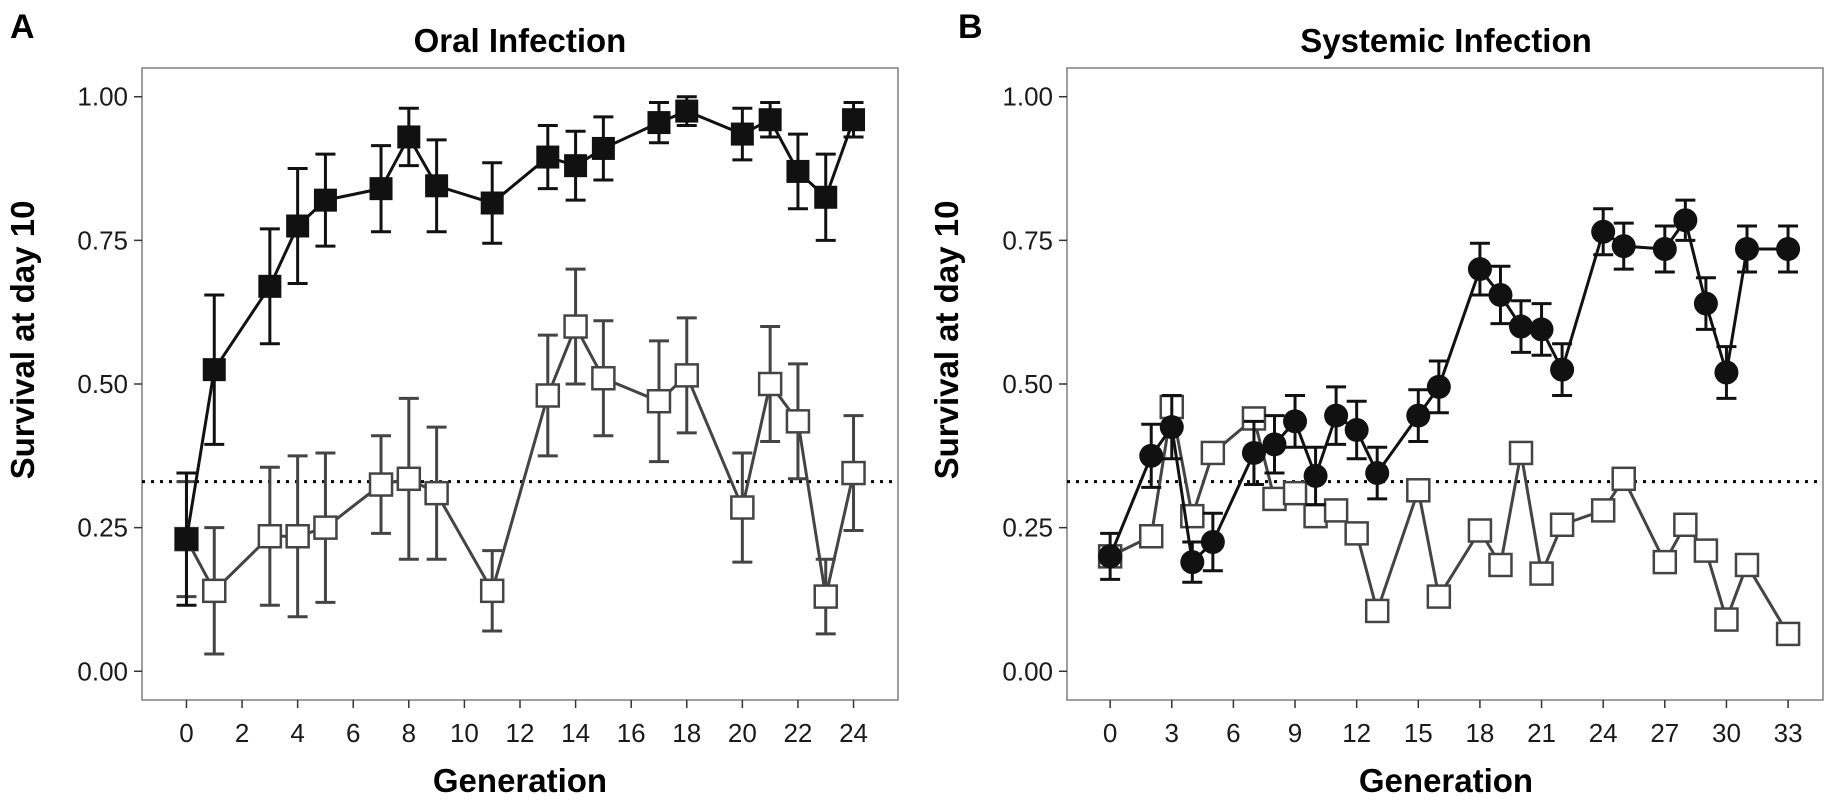  I want to click on panel-b-x-tick-label: 9, so click(1295, 733).